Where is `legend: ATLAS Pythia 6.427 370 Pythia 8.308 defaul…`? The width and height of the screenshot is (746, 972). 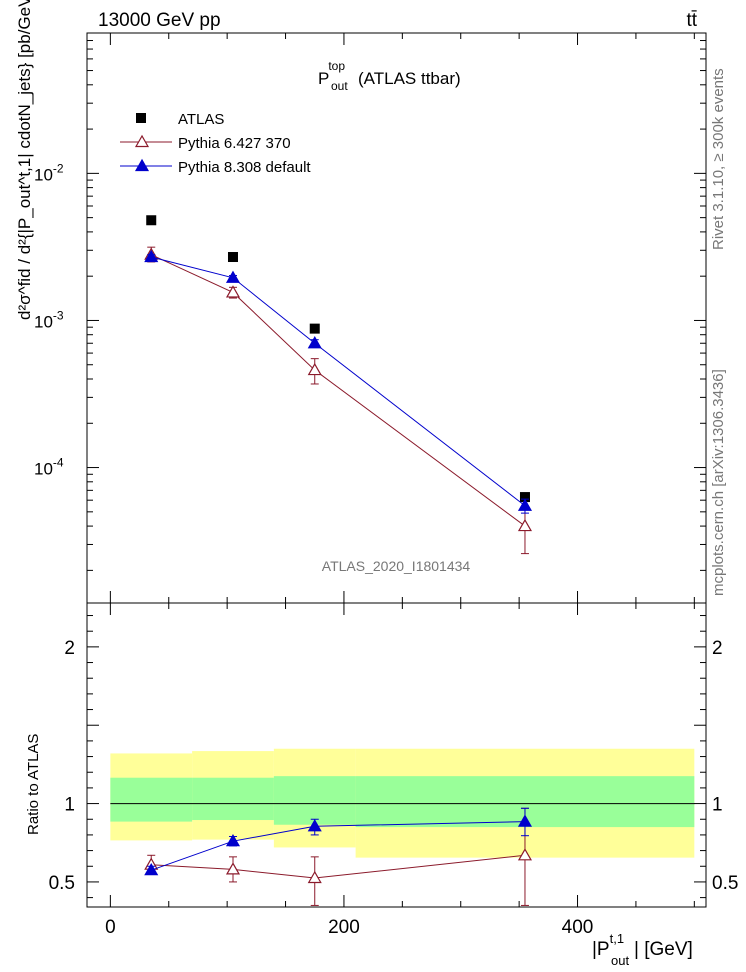 legend: ATLAS Pythia 6.427 370 Pythia 8.308 defaul… is located at coordinates (215, 143).